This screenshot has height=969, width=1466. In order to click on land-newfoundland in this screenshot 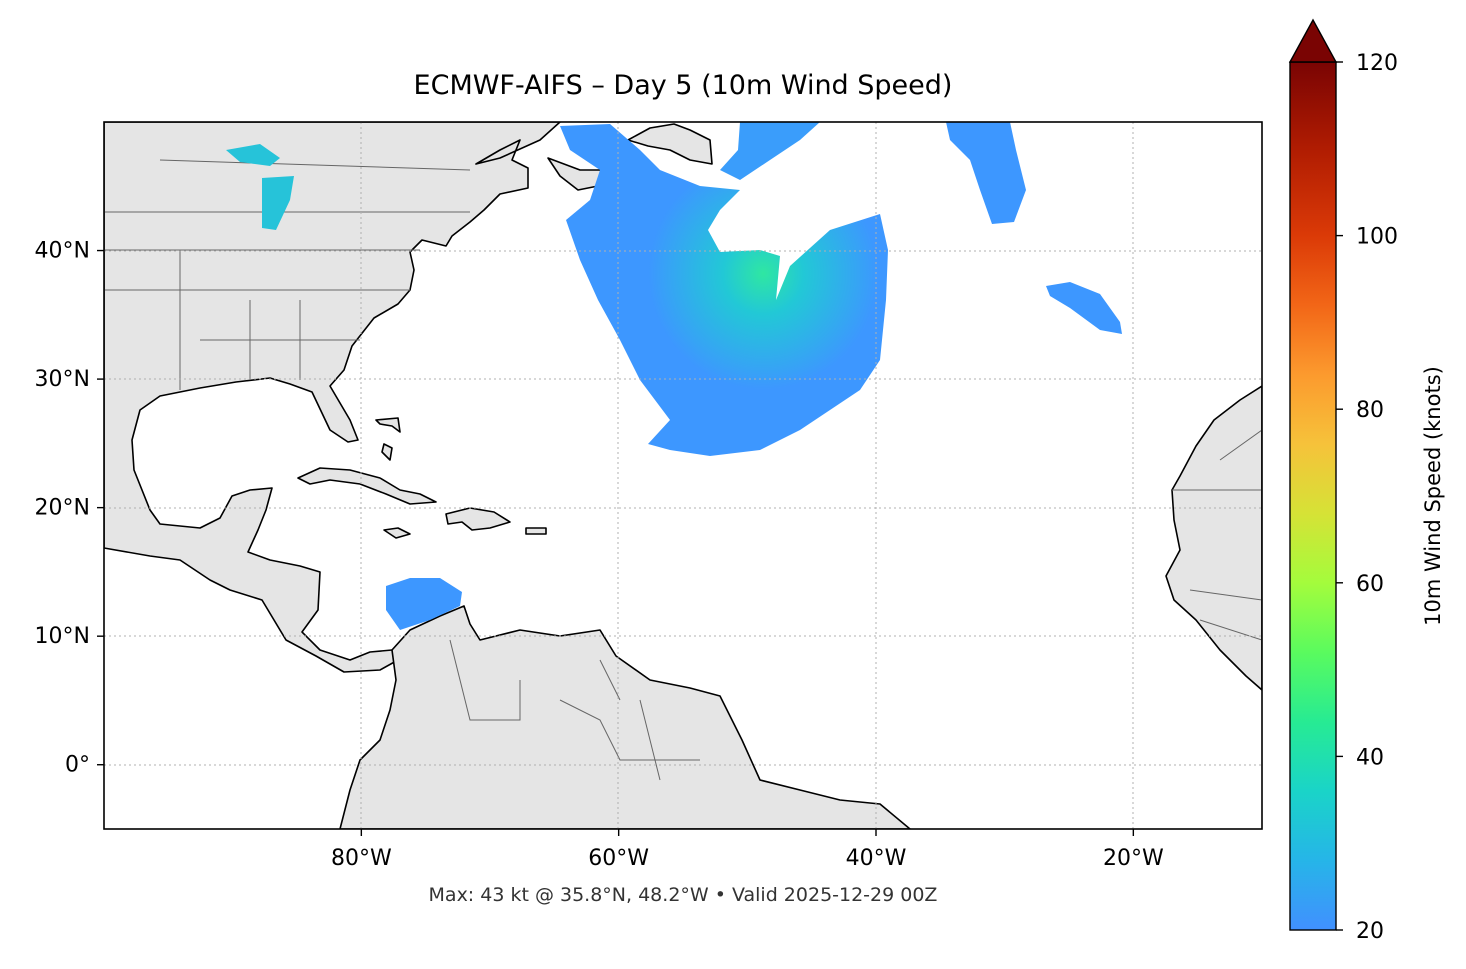, I will do `click(670, 144)`.